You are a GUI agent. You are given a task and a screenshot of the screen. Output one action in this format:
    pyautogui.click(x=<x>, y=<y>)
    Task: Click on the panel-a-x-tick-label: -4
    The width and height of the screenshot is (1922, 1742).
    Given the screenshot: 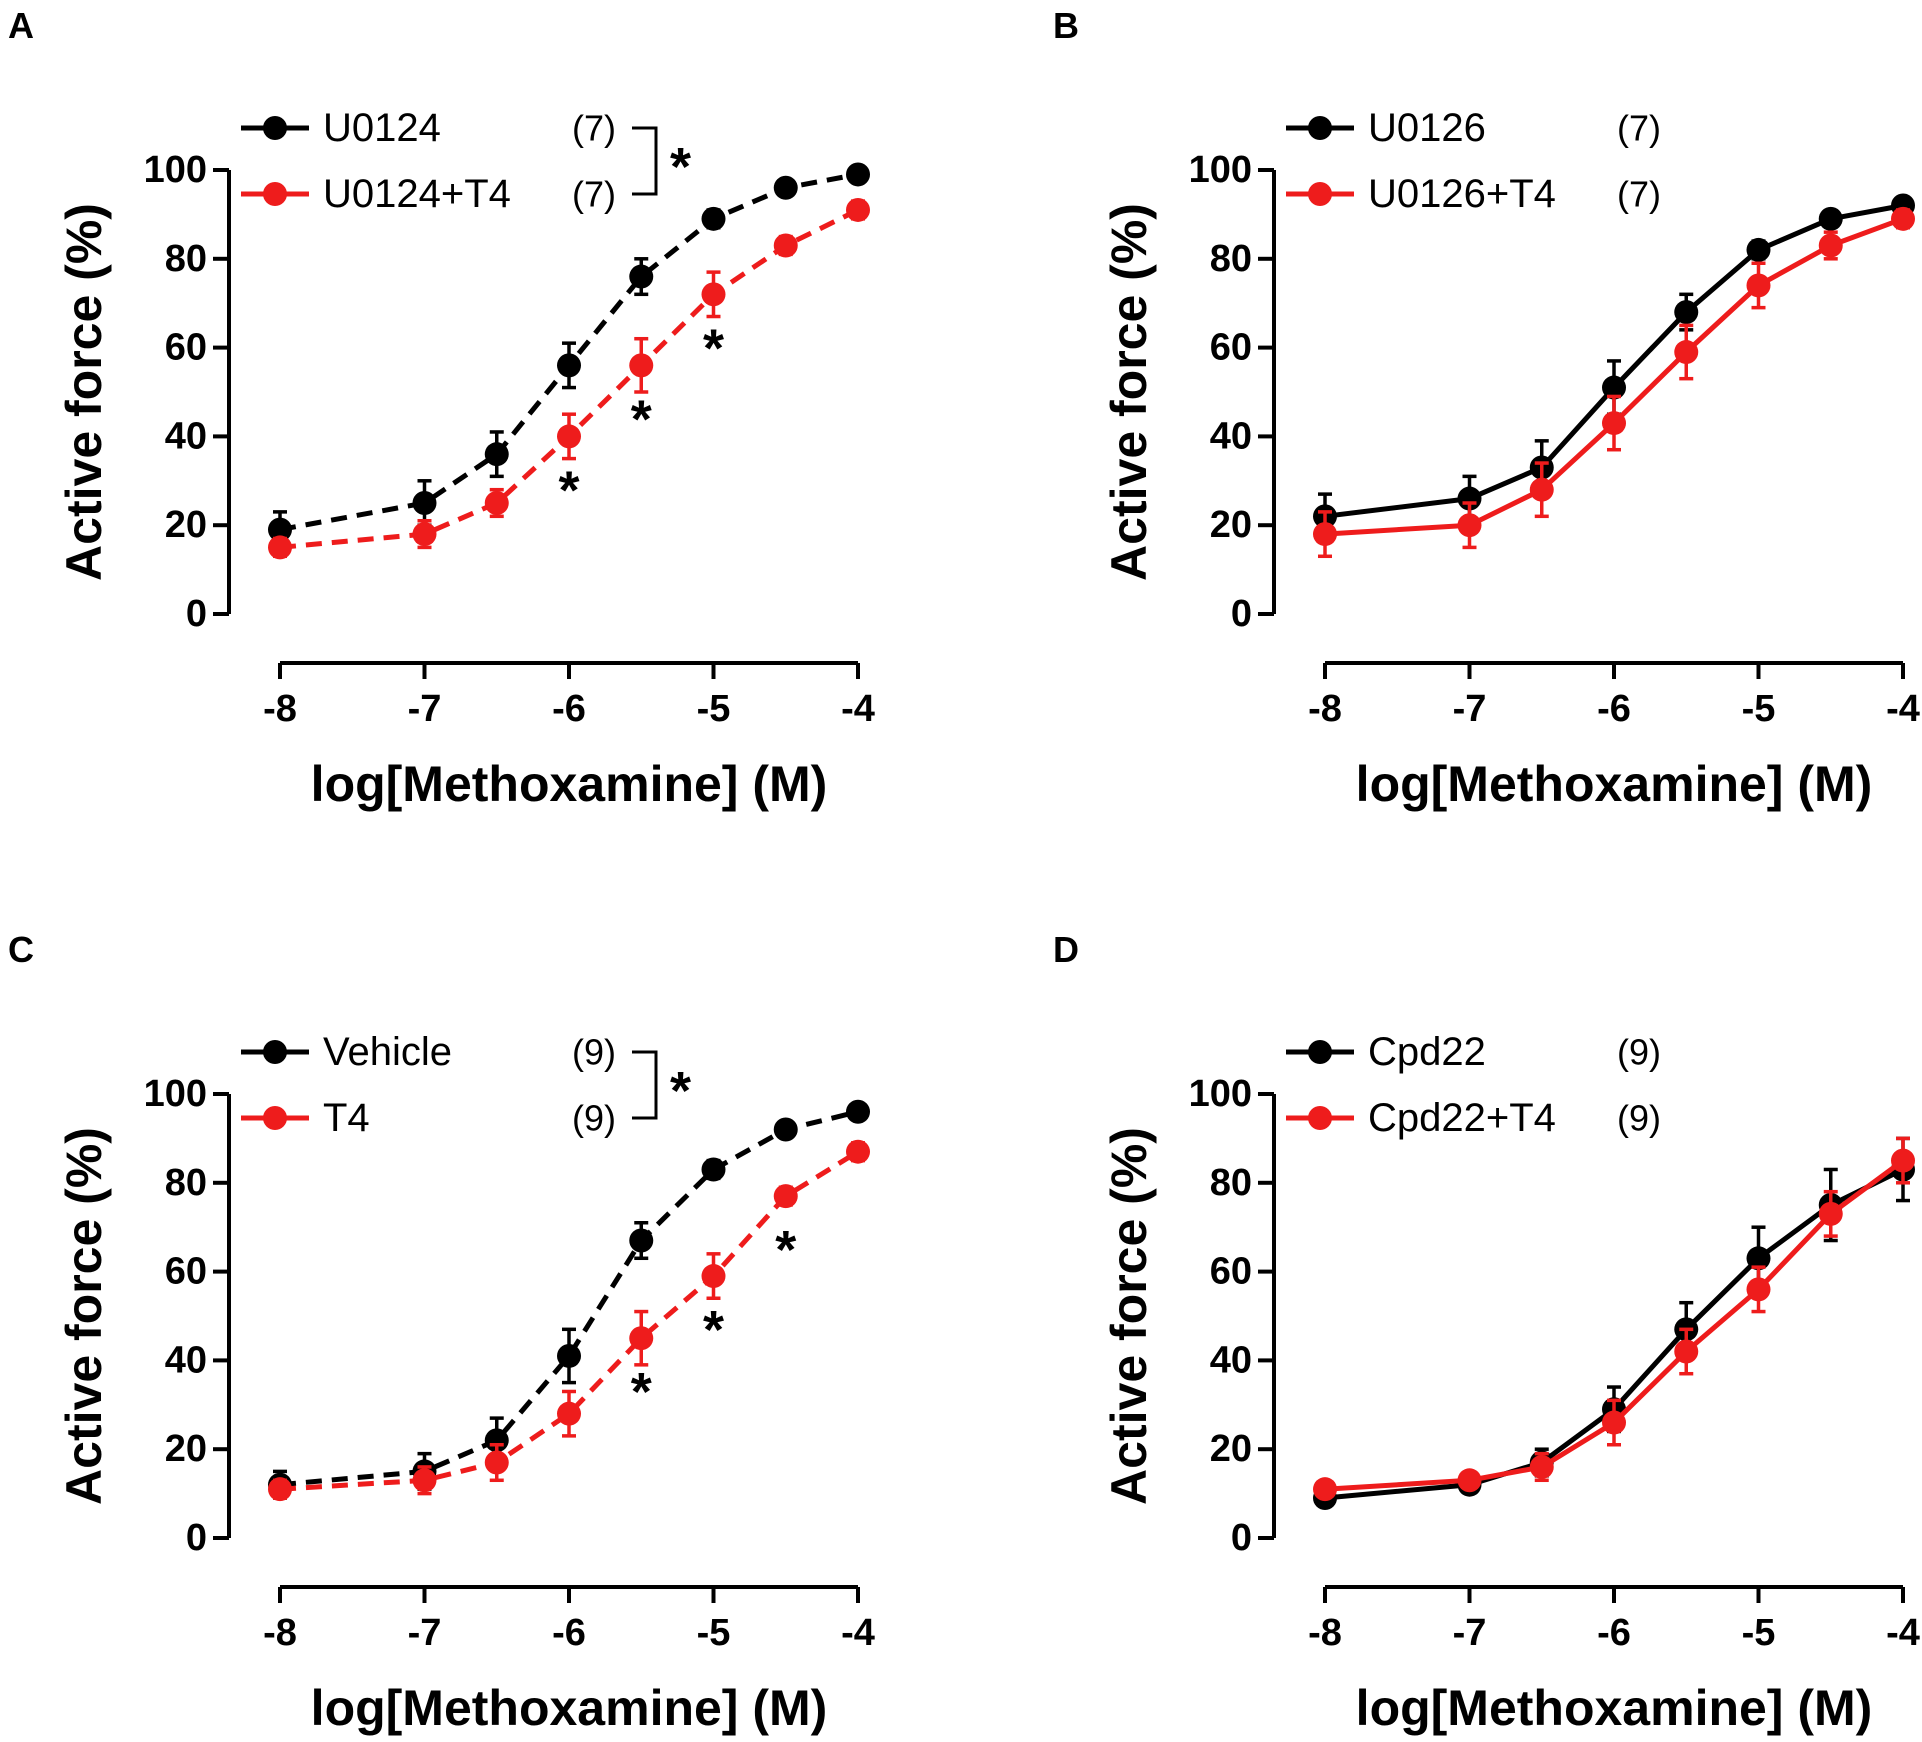 What is the action you would take?
    pyautogui.click(x=858, y=709)
    